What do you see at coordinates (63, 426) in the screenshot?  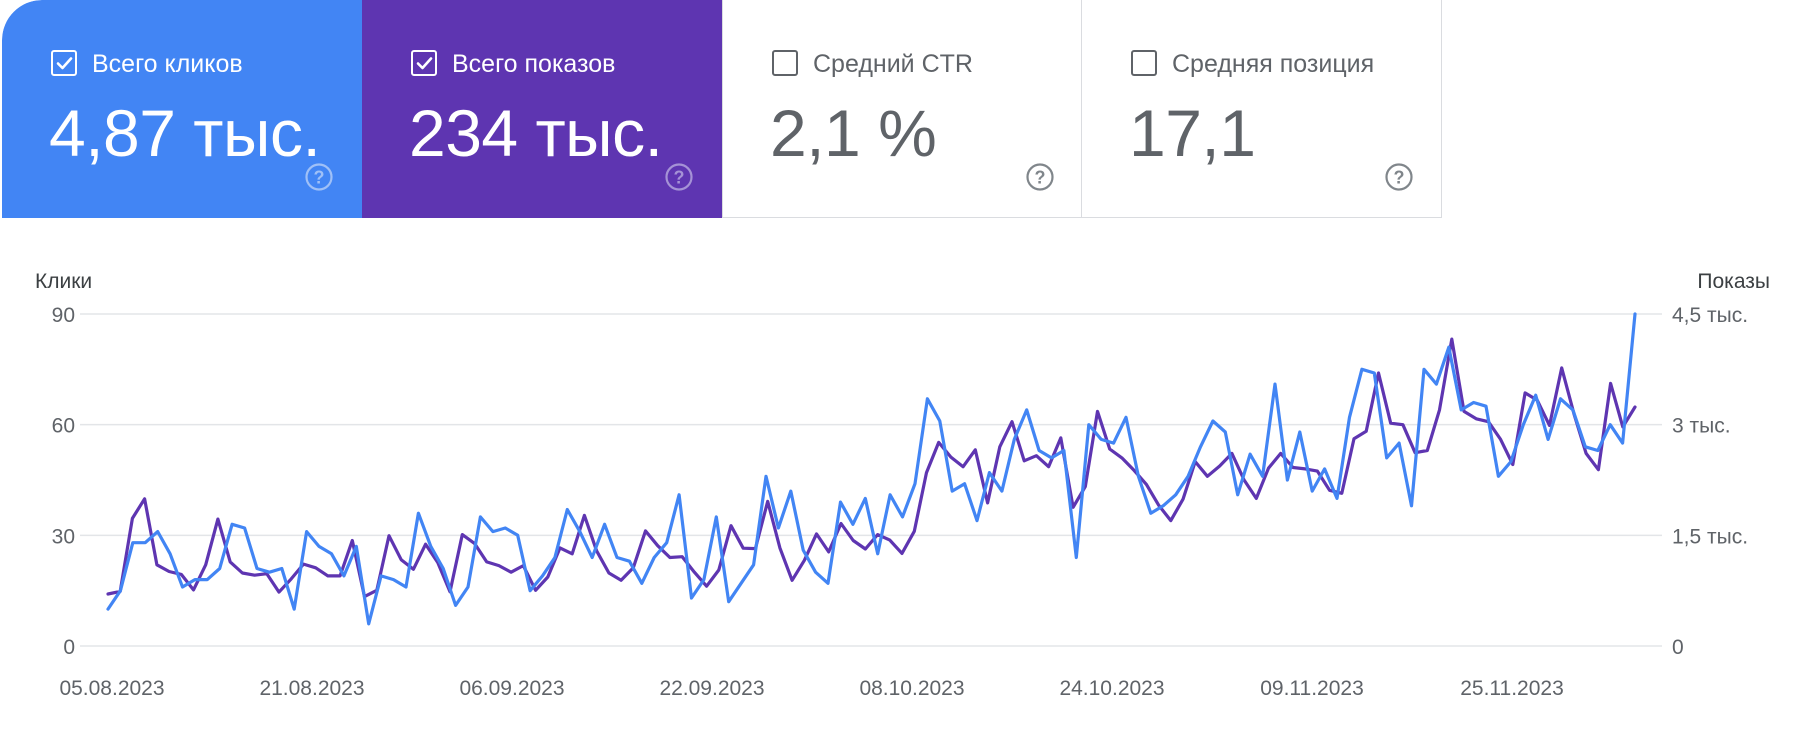 I see `left-tick-label: 60` at bounding box center [63, 426].